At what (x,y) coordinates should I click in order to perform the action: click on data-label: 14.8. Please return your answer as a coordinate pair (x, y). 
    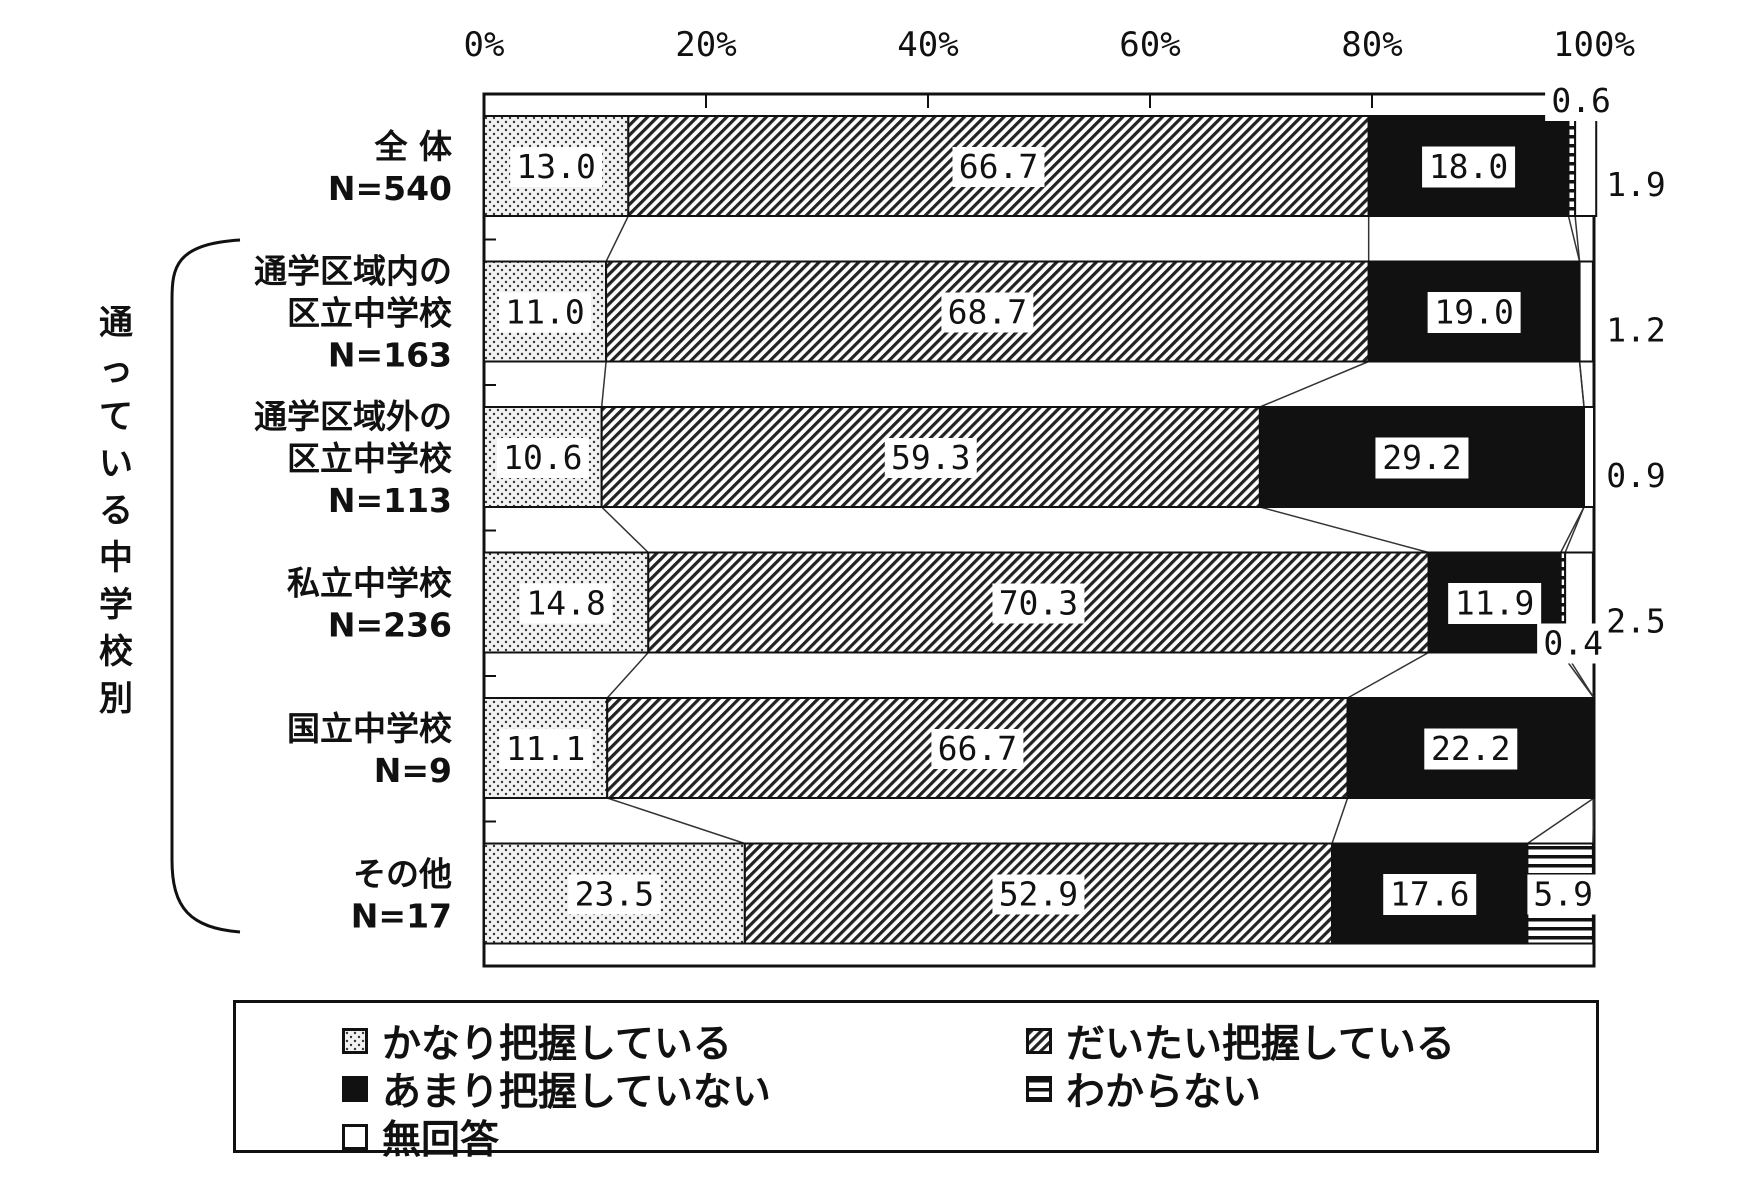
    Looking at the image, I should click on (566, 603).